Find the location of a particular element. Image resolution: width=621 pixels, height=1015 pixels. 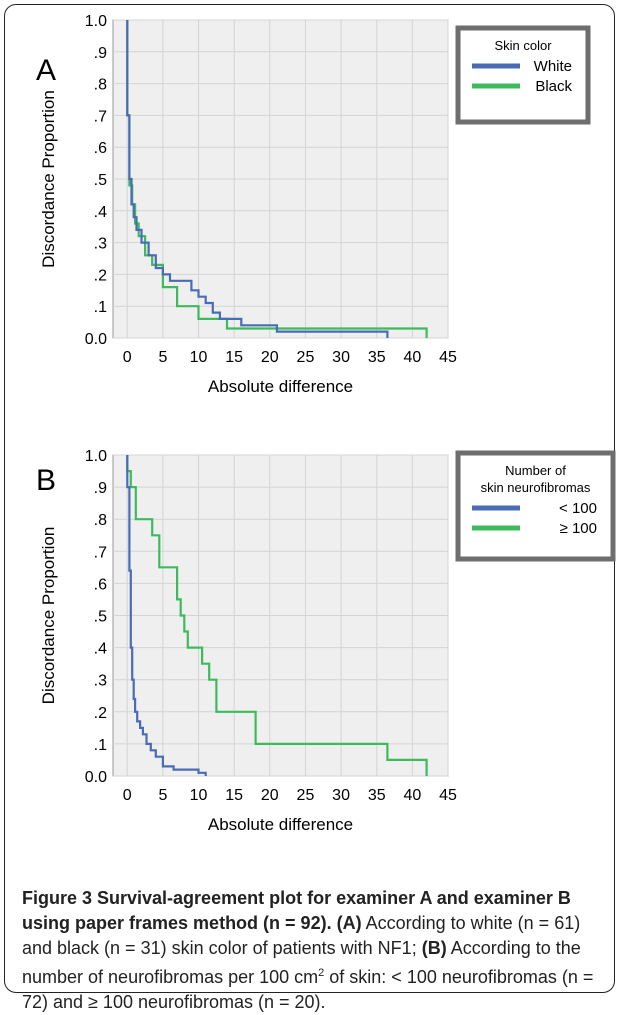

caption-text-b-sup: 2 is located at coordinates (321, 973).